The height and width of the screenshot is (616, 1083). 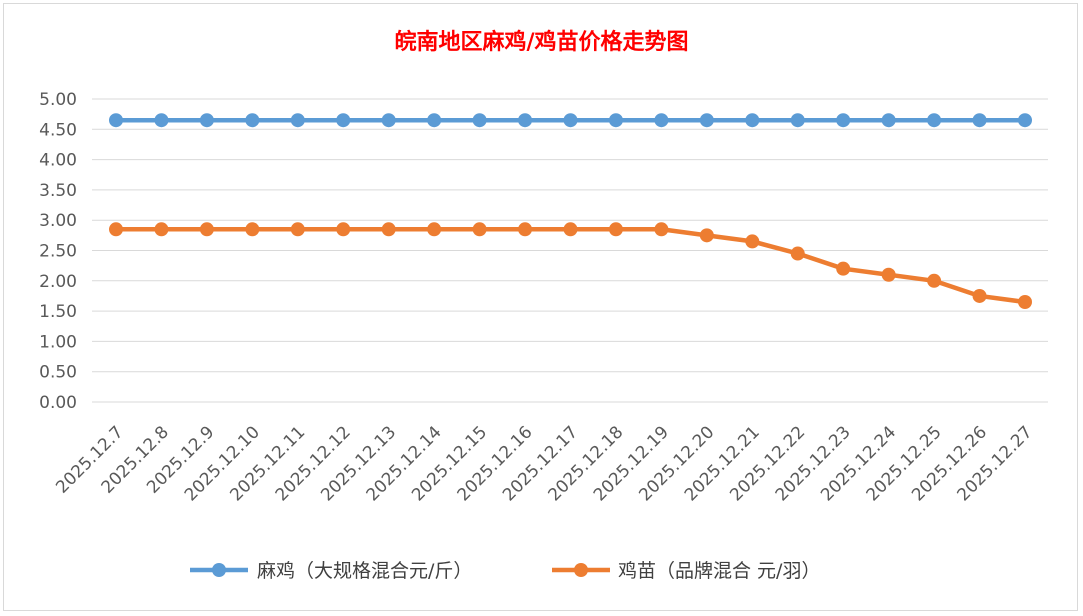 What do you see at coordinates (58, 161) in the screenshot?
I see `y-tick-label: 4.00` at bounding box center [58, 161].